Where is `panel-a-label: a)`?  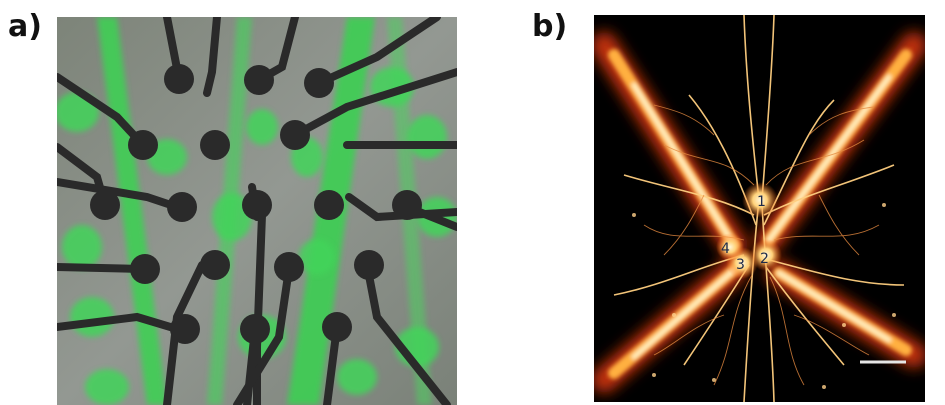 panel-a-label: a) is located at coordinates (25, 26).